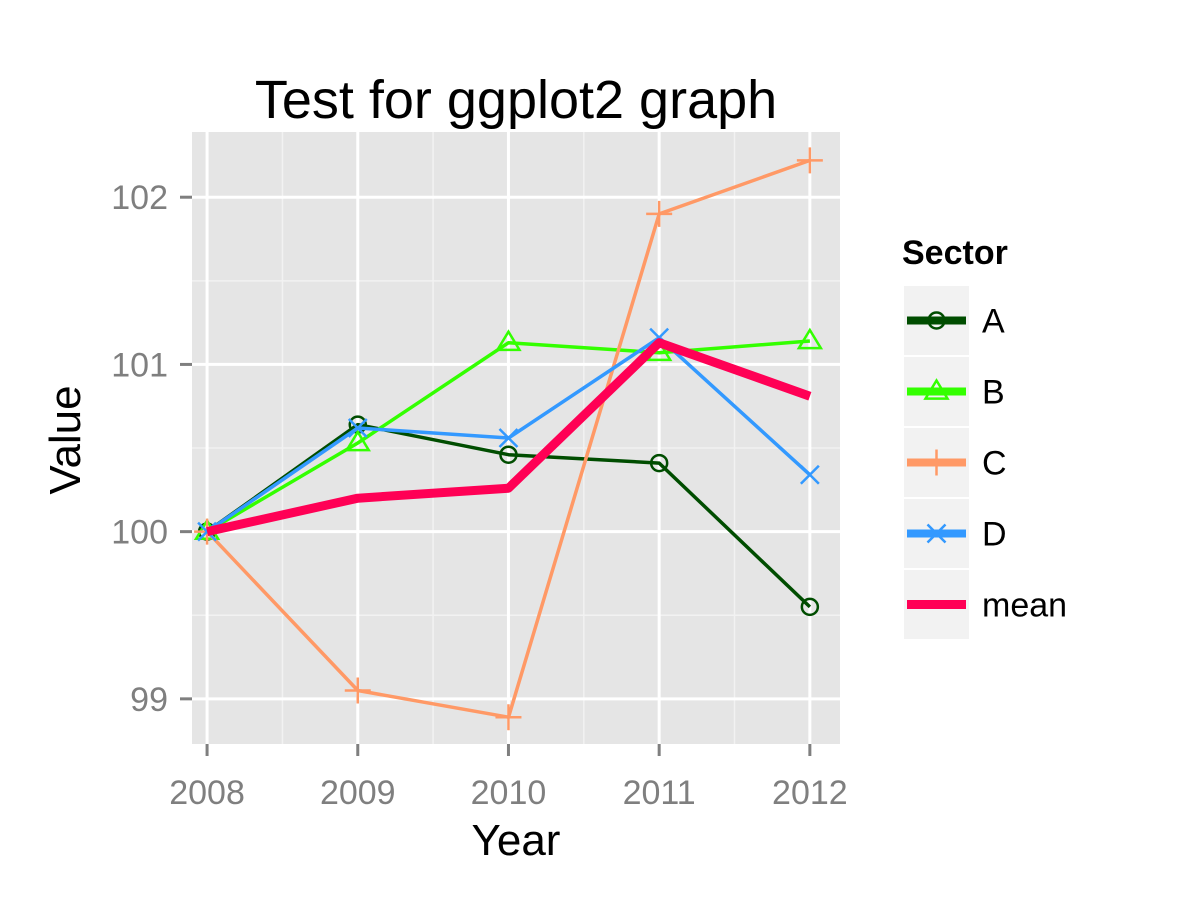 This screenshot has width=1200, height=900. Describe the element at coordinates (810, 793) in the screenshot. I see `x-tick-label: 2012` at that location.